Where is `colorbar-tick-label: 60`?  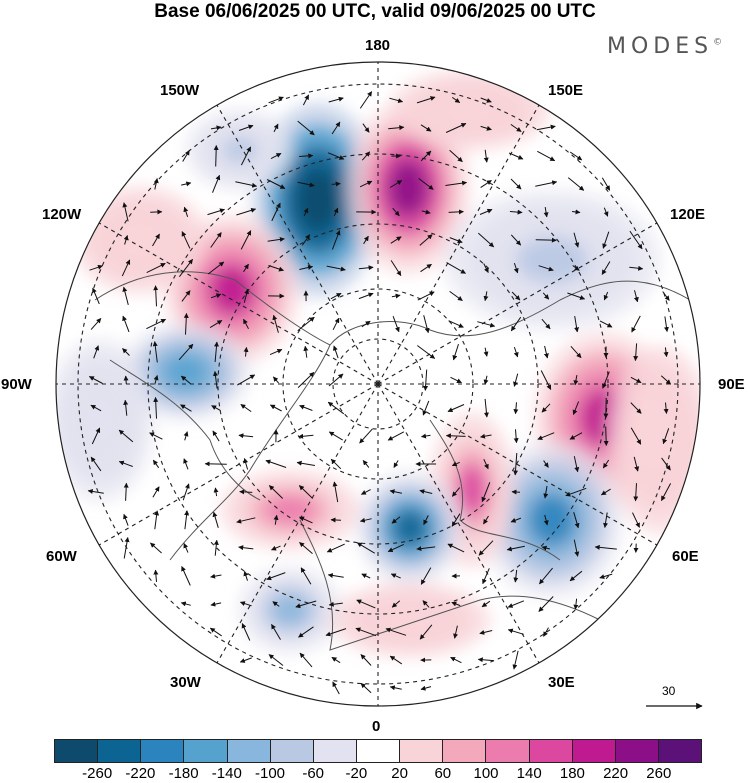 colorbar-tick-label: 60 is located at coordinates (443, 773).